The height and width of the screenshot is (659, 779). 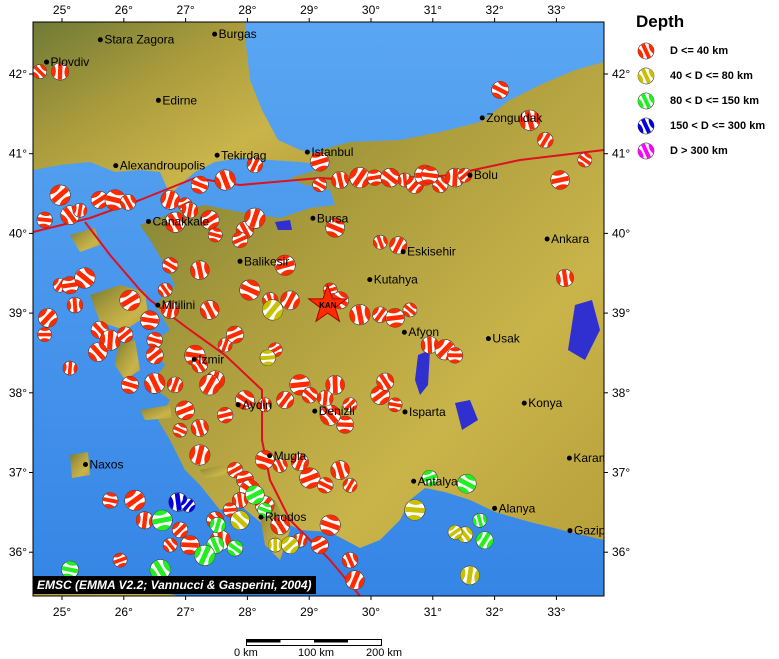 What do you see at coordinates (328, 303) in the screenshot?
I see `epicenter-marker: KAN` at bounding box center [328, 303].